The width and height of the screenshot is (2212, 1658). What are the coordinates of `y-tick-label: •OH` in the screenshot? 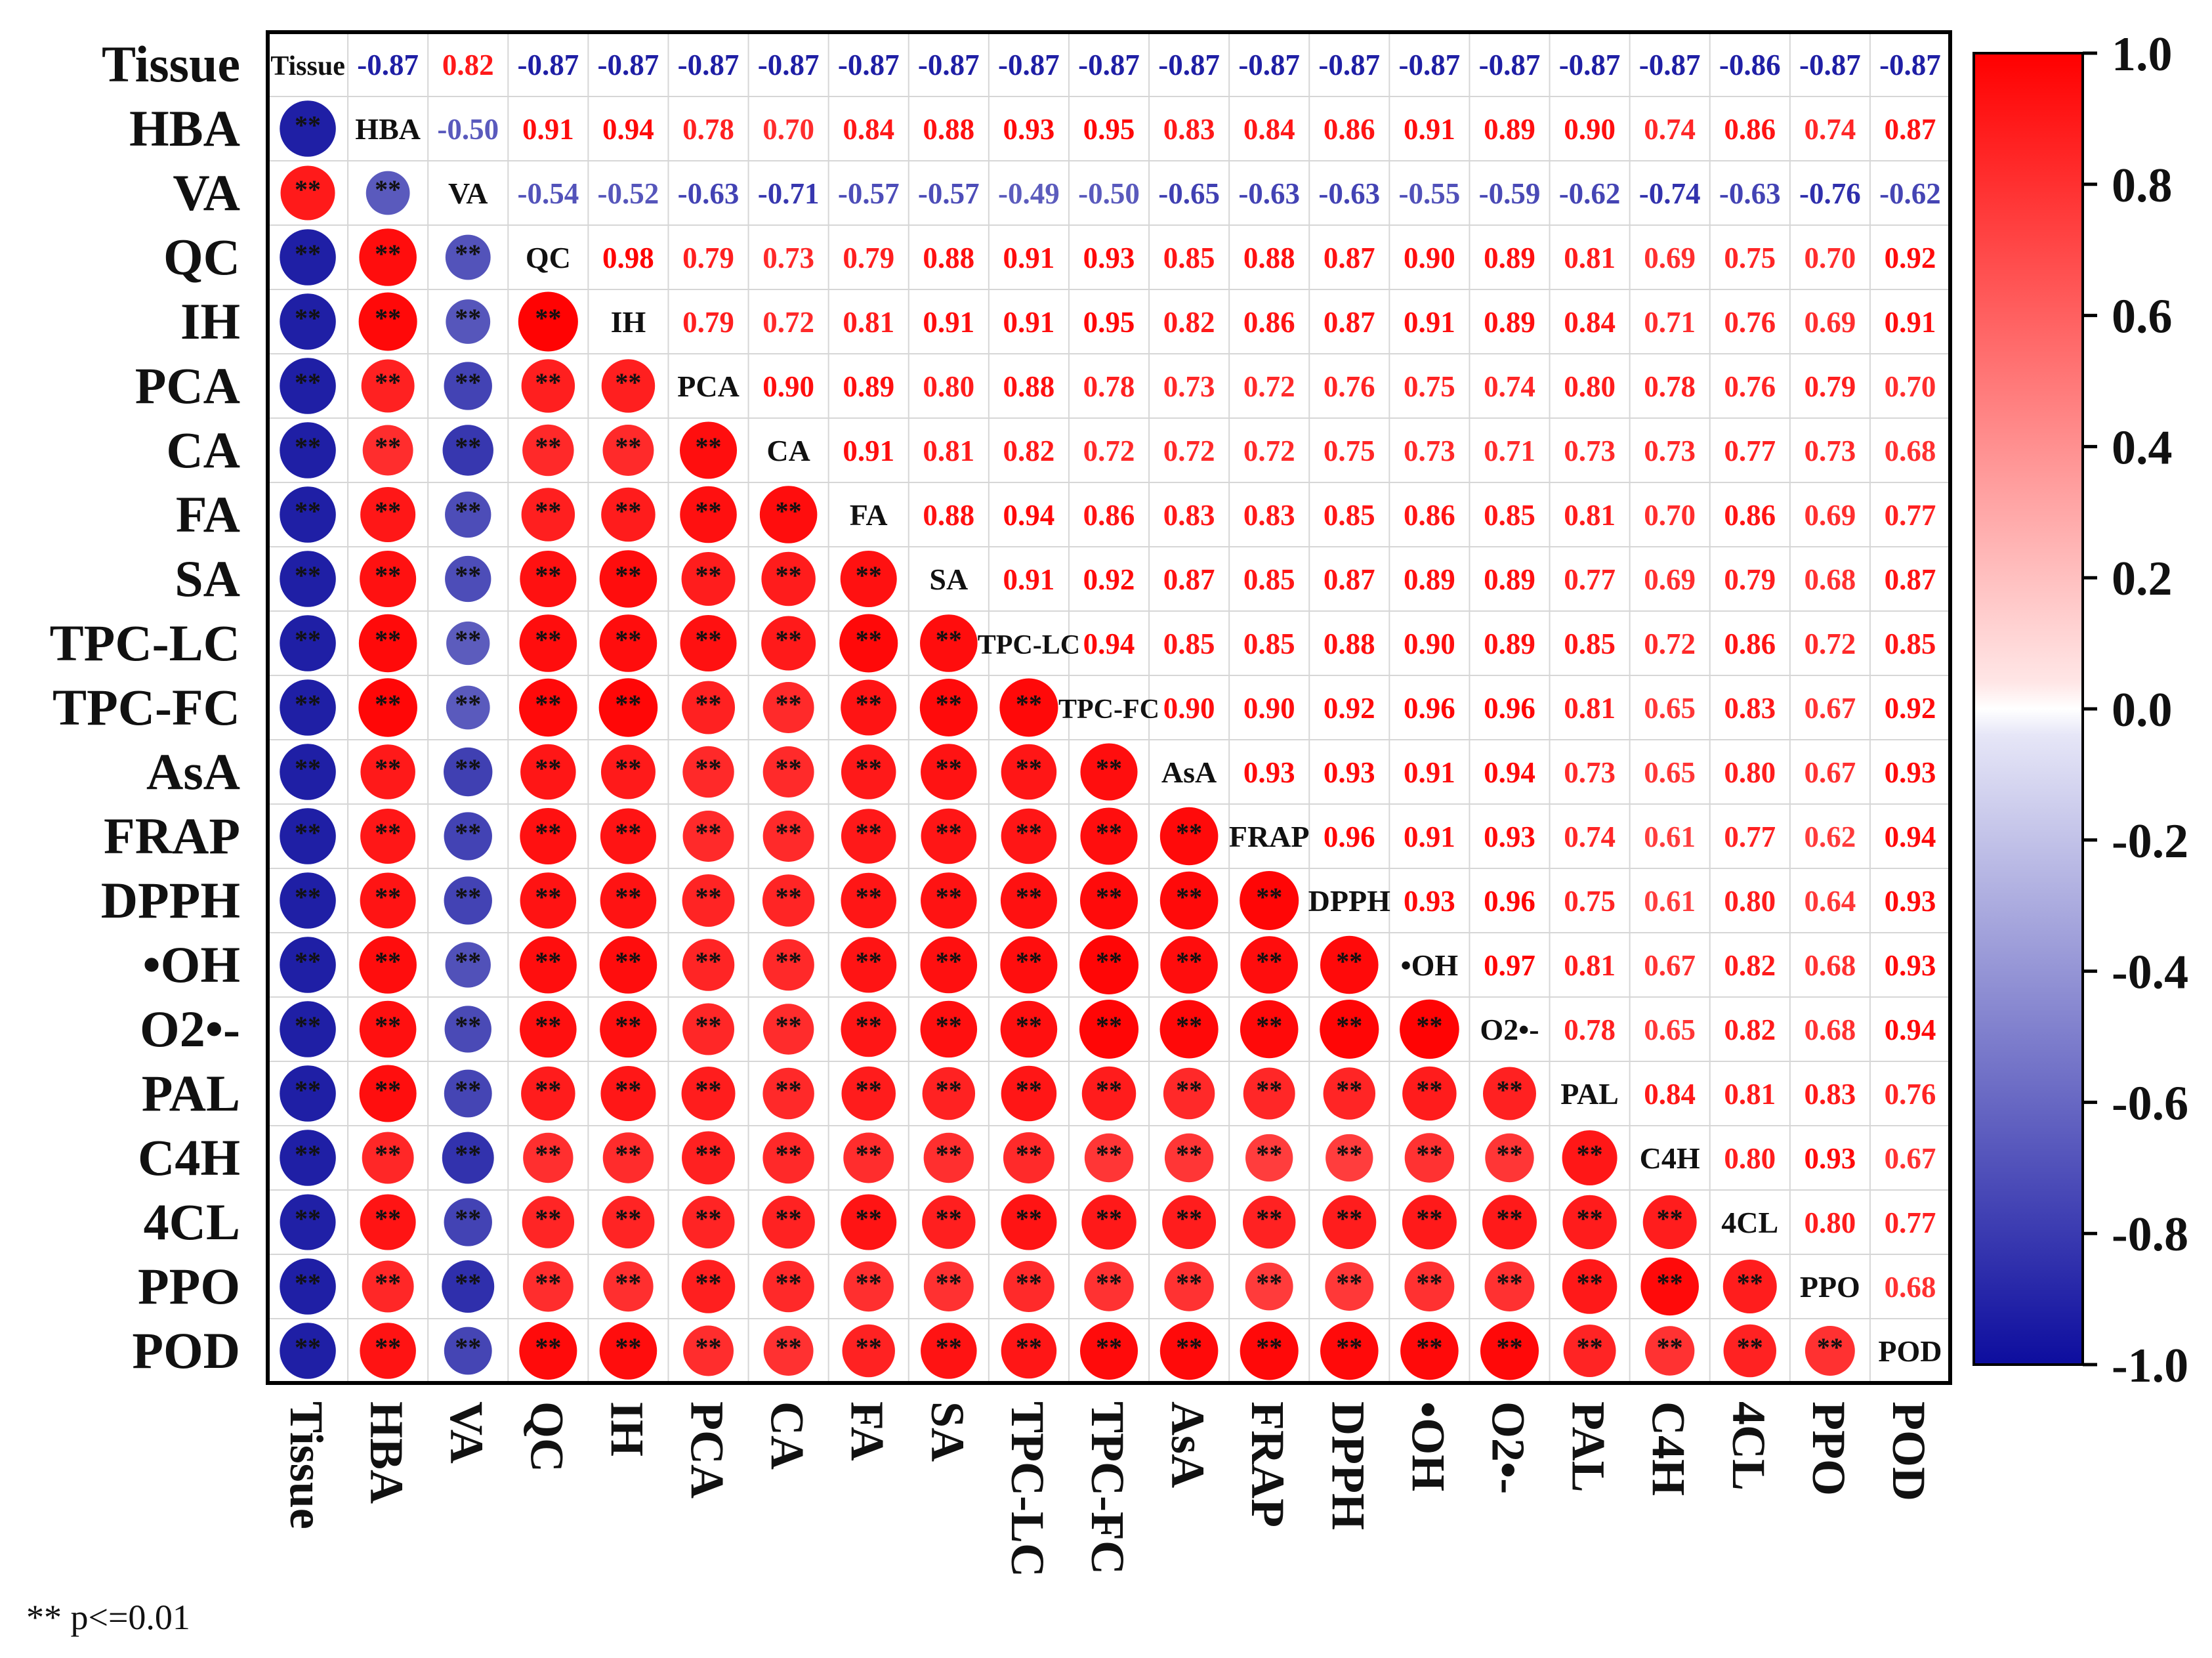 It's located at (191, 964).